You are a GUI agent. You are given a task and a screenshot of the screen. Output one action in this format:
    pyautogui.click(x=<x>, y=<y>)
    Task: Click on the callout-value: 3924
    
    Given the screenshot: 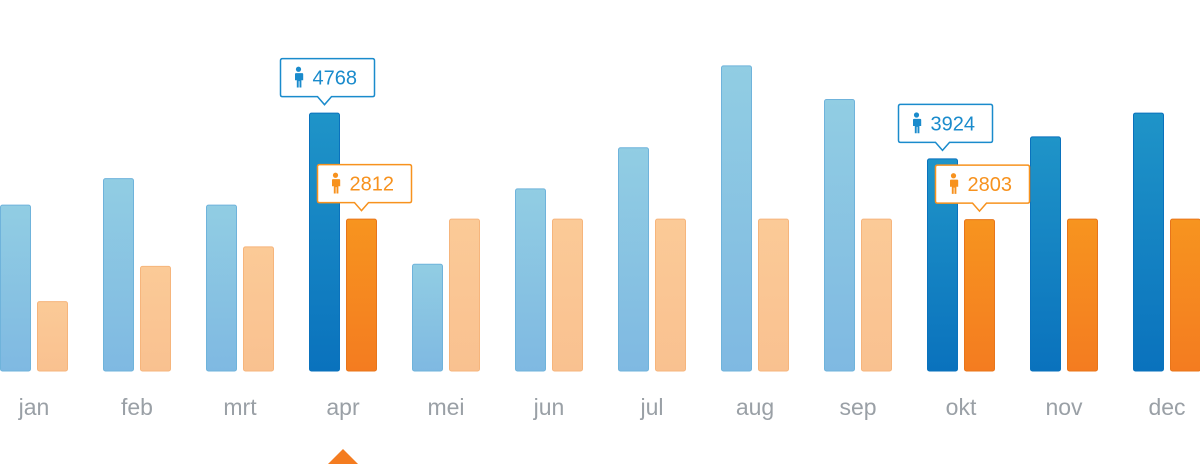 What is the action you would take?
    pyautogui.click(x=953, y=124)
    